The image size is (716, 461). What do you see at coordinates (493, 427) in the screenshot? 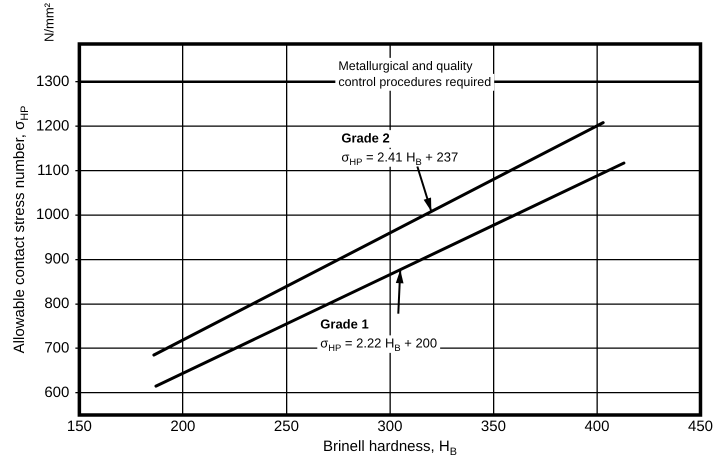
I see `x-tick-label: 350` at bounding box center [493, 427].